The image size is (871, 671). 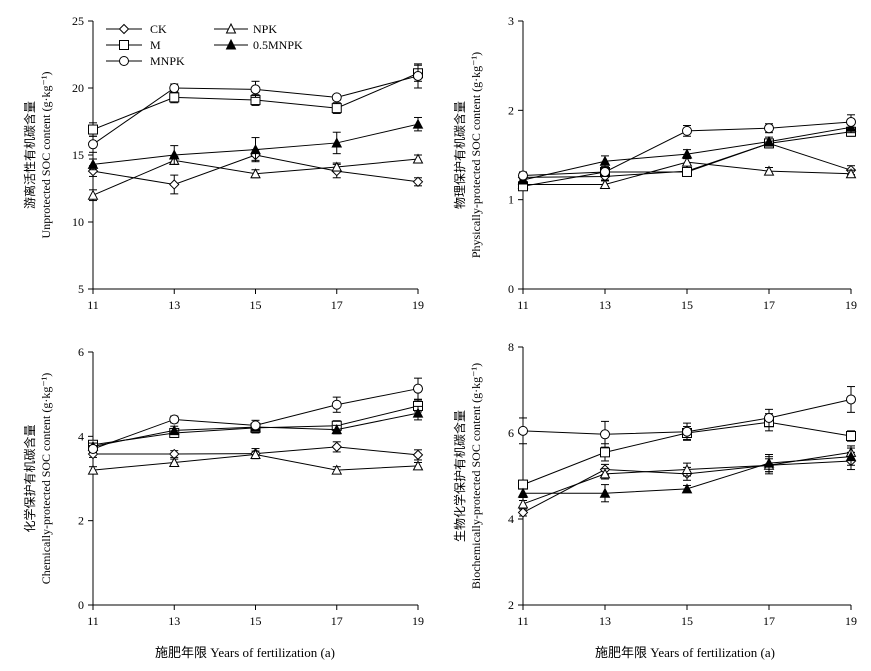 I want to click on x-axis-label-right: 施肥年限 Years of fertilization (a), so click(x=685, y=652).